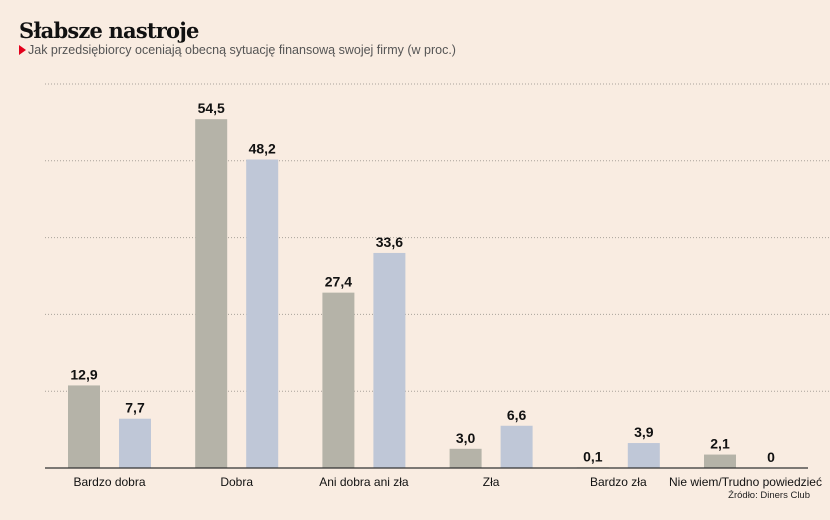 This screenshot has height=520, width=830. What do you see at coordinates (364, 482) in the screenshot?
I see `category-label: Ani dobra ani zła` at bounding box center [364, 482].